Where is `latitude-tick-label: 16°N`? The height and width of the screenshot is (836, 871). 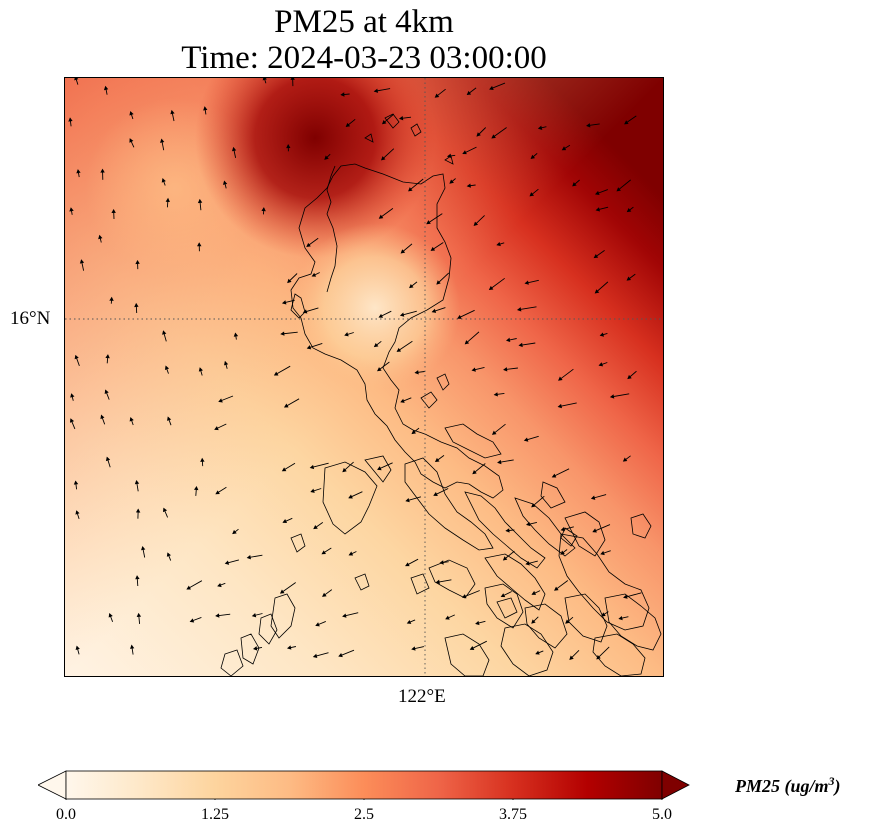
latitude-tick-label: 16°N is located at coordinates (30, 318).